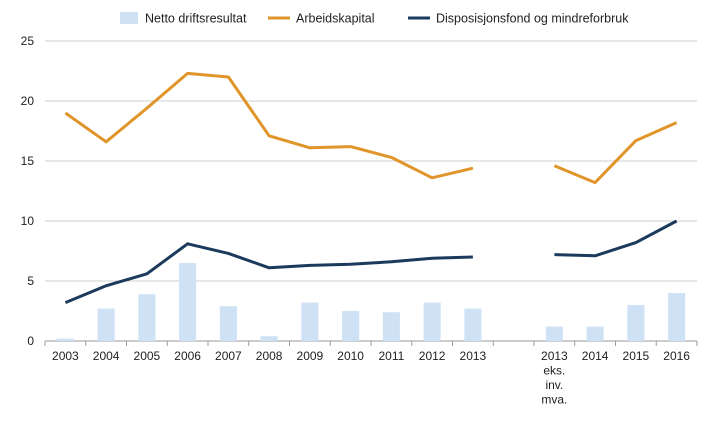 The height and width of the screenshot is (425, 719). I want to click on y-tick-label: 0, so click(30, 341).